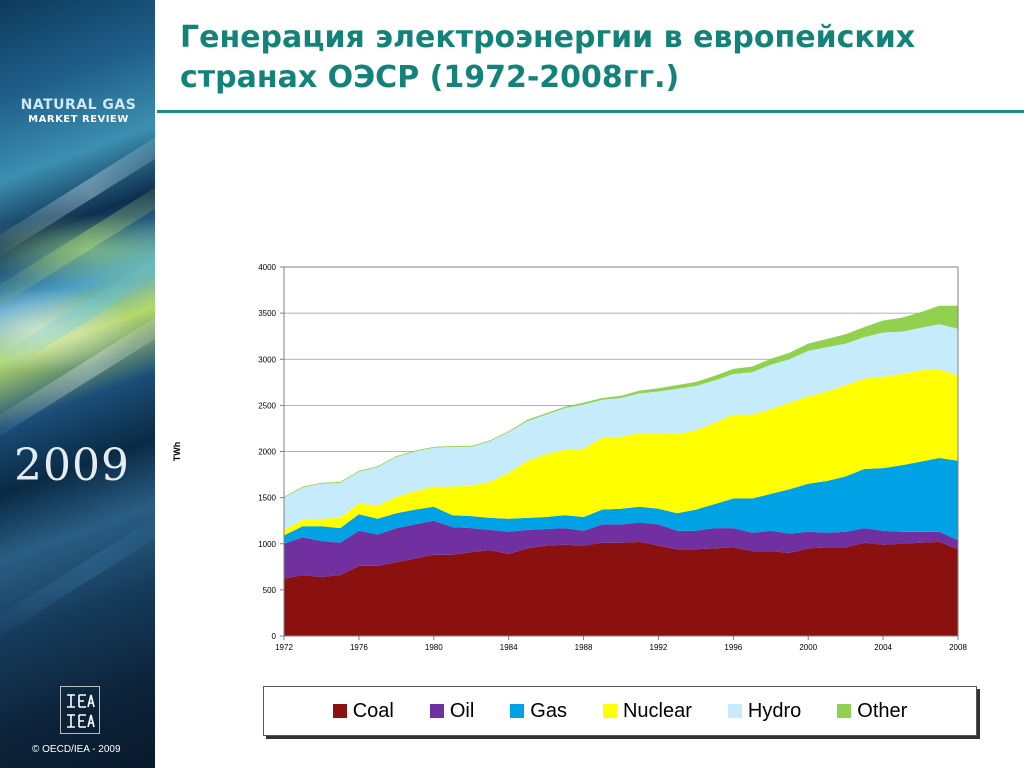 Image resolution: width=1024 pixels, height=768 pixels. Describe the element at coordinates (270, 590) in the screenshot. I see `y-tick-label: 500` at that location.